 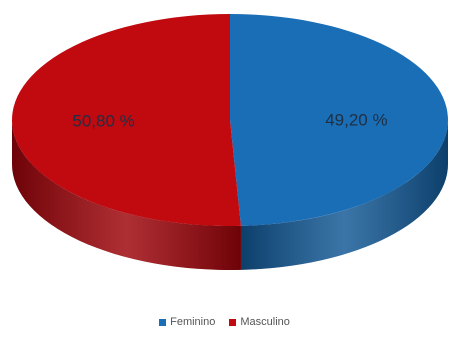 I want to click on legend: Feminino Masculino, so click(x=224, y=322).